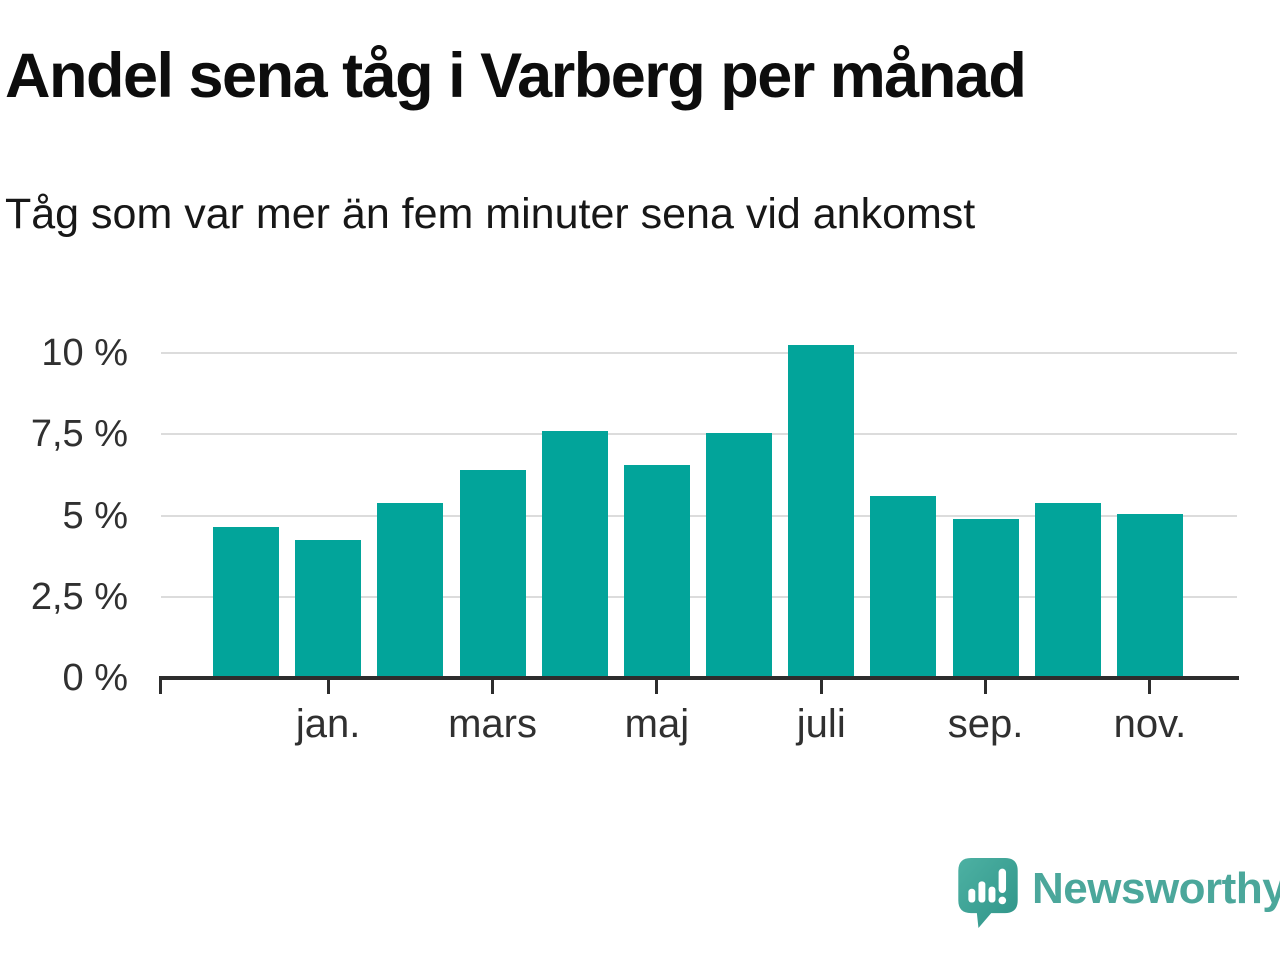  I want to click on speech-bubble-shape, so click(988, 893).